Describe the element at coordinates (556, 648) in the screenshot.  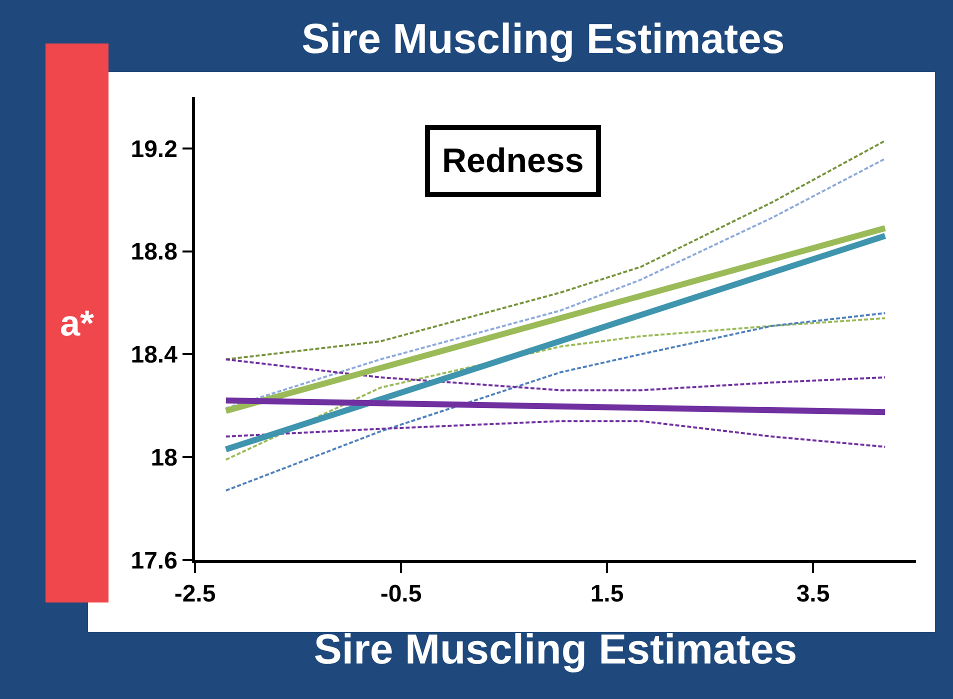
I see `x-axis-title: Sire Muscling Estimates` at that location.